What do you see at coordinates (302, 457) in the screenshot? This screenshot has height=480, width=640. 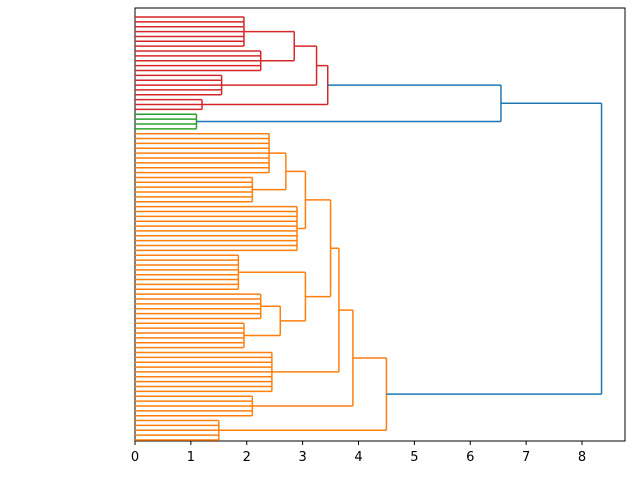 I see `x-tick-label: 3` at bounding box center [302, 457].